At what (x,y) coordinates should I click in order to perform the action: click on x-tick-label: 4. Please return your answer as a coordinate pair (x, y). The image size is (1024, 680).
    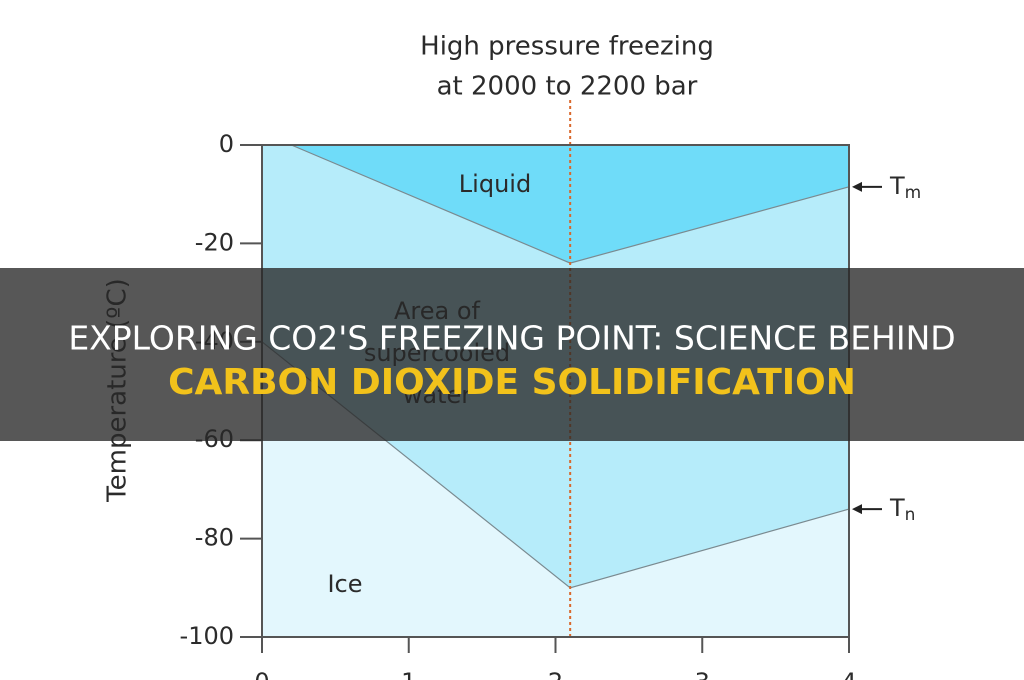
    Looking at the image, I should click on (848, 674).